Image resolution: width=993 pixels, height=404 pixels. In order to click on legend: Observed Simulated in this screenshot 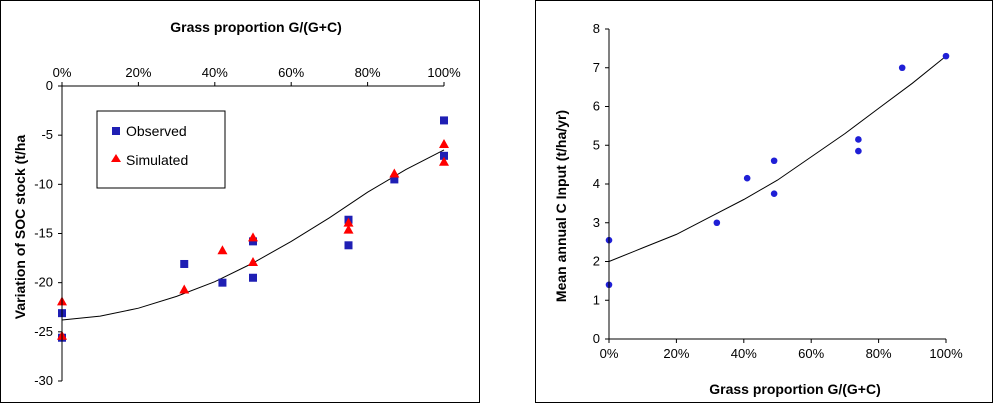, I will do `click(161, 149)`.